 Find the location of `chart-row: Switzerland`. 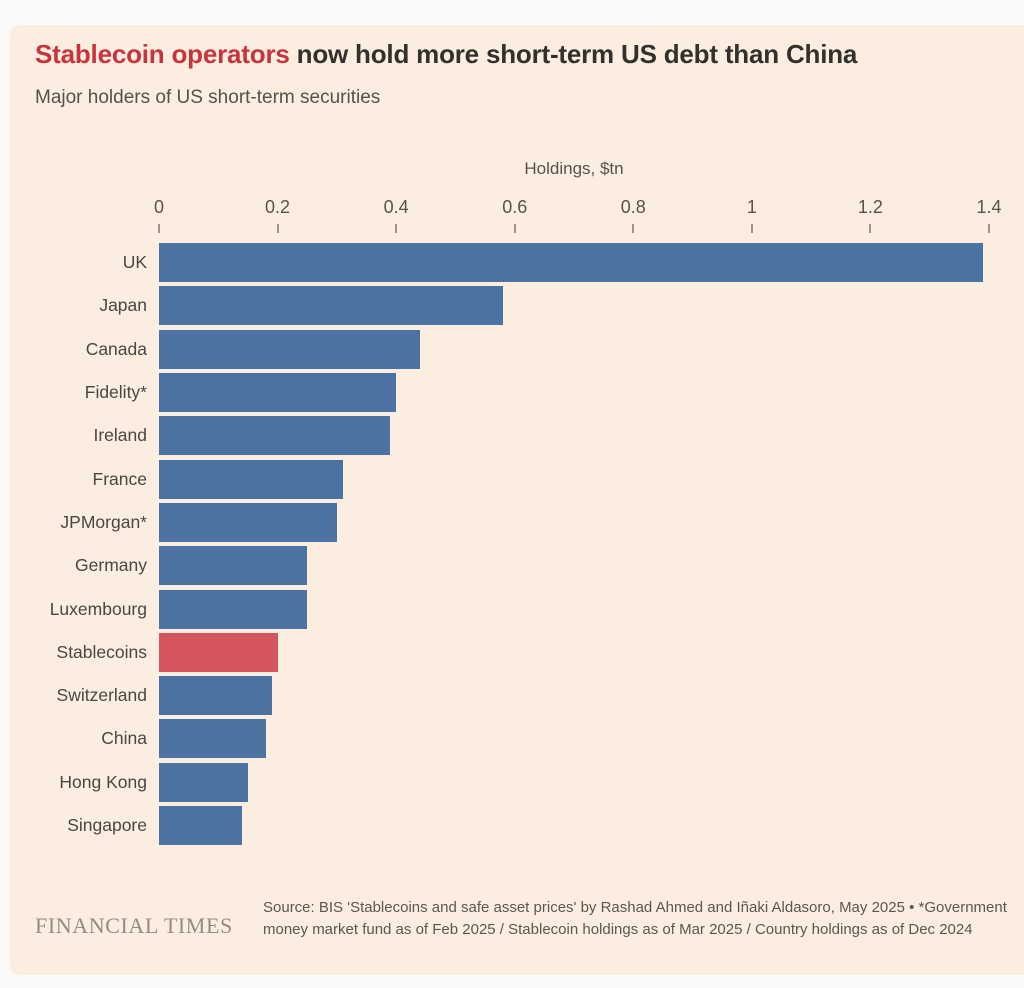

chart-row: Switzerland is located at coordinates (517, 695).